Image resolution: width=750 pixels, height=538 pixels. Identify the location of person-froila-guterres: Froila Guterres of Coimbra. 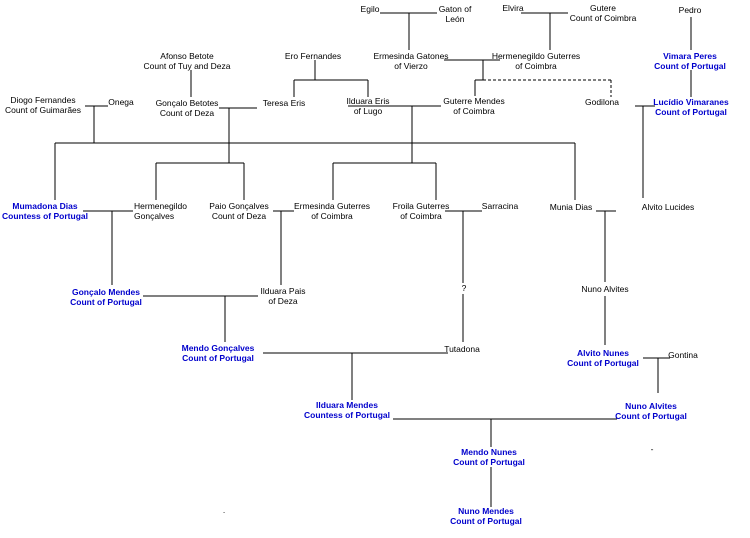
(421, 211).